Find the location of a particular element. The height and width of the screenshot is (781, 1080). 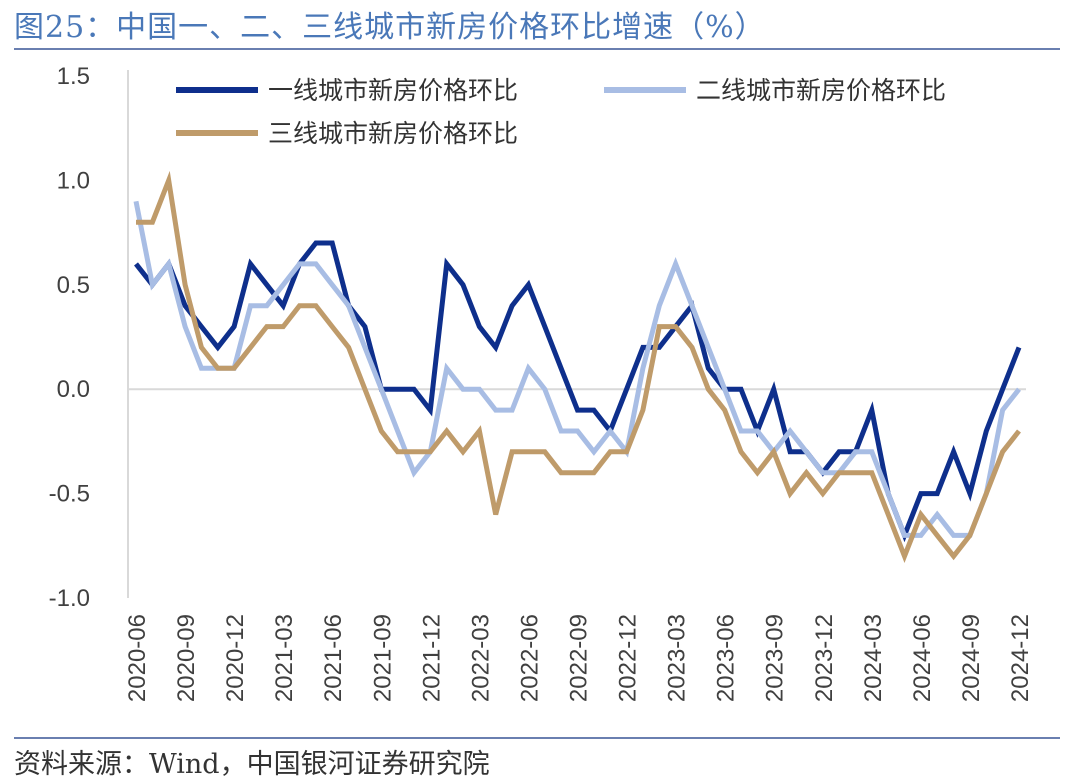

x-tick-label: 2023-12 is located at coordinates (824, 658).